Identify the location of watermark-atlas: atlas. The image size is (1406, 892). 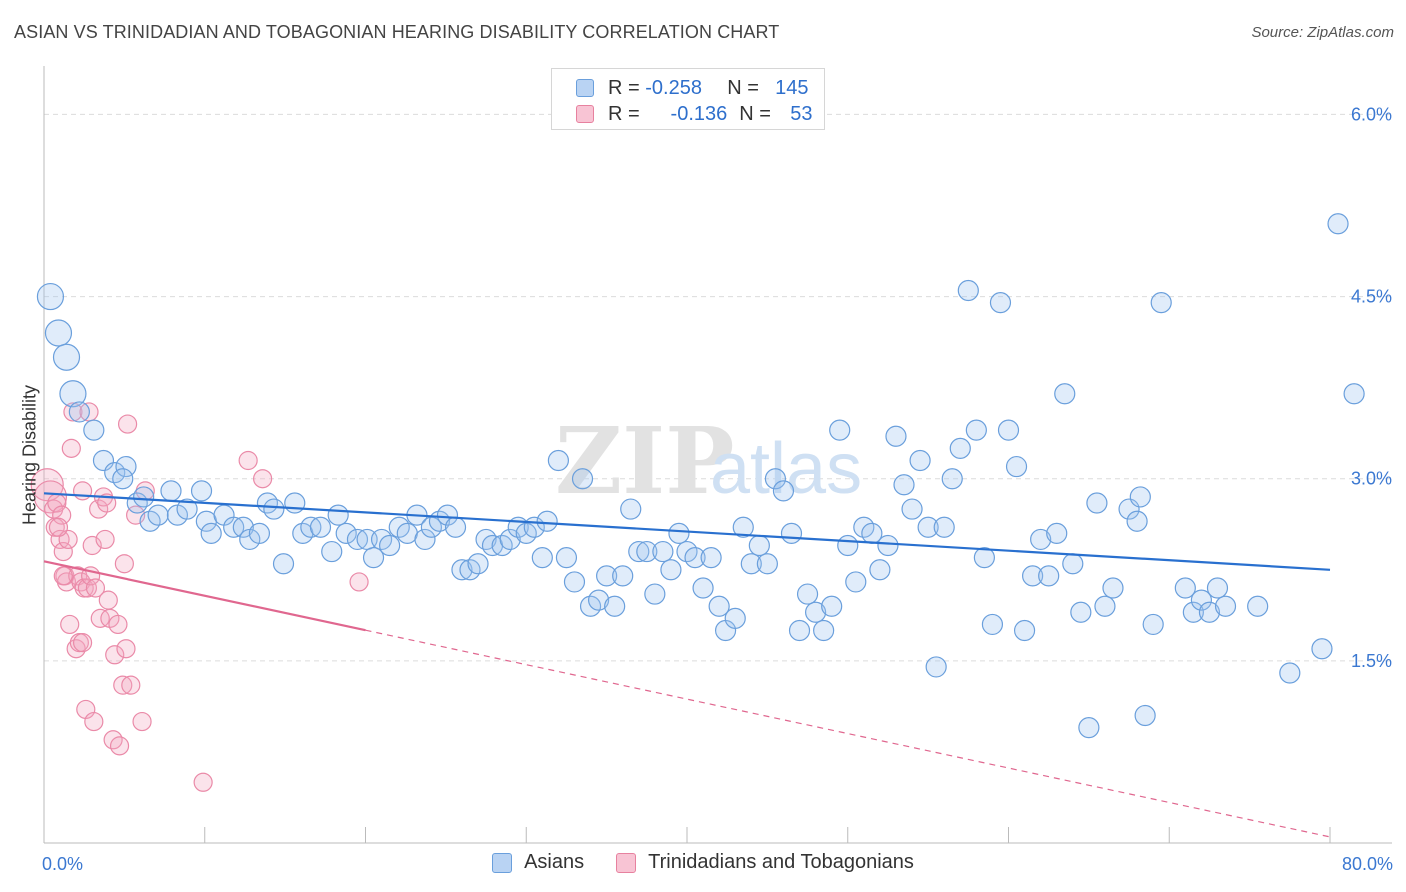
(786, 469).